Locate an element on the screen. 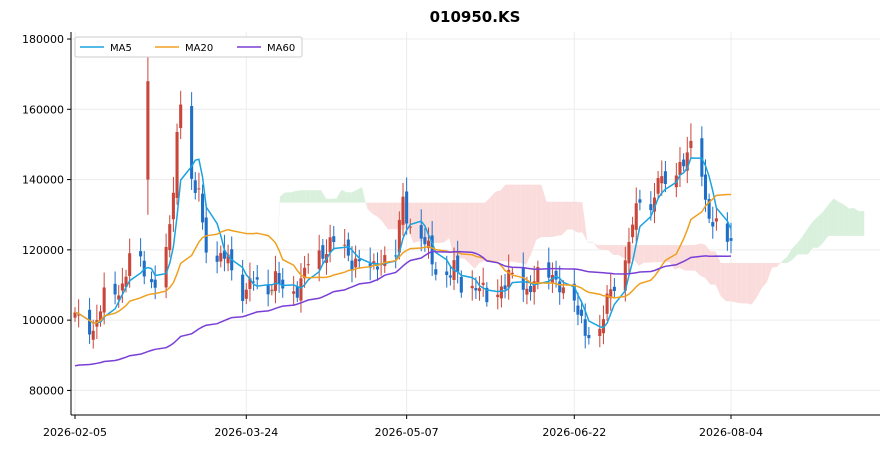 The image size is (890, 450). legend-label: MA20 is located at coordinates (199, 48).